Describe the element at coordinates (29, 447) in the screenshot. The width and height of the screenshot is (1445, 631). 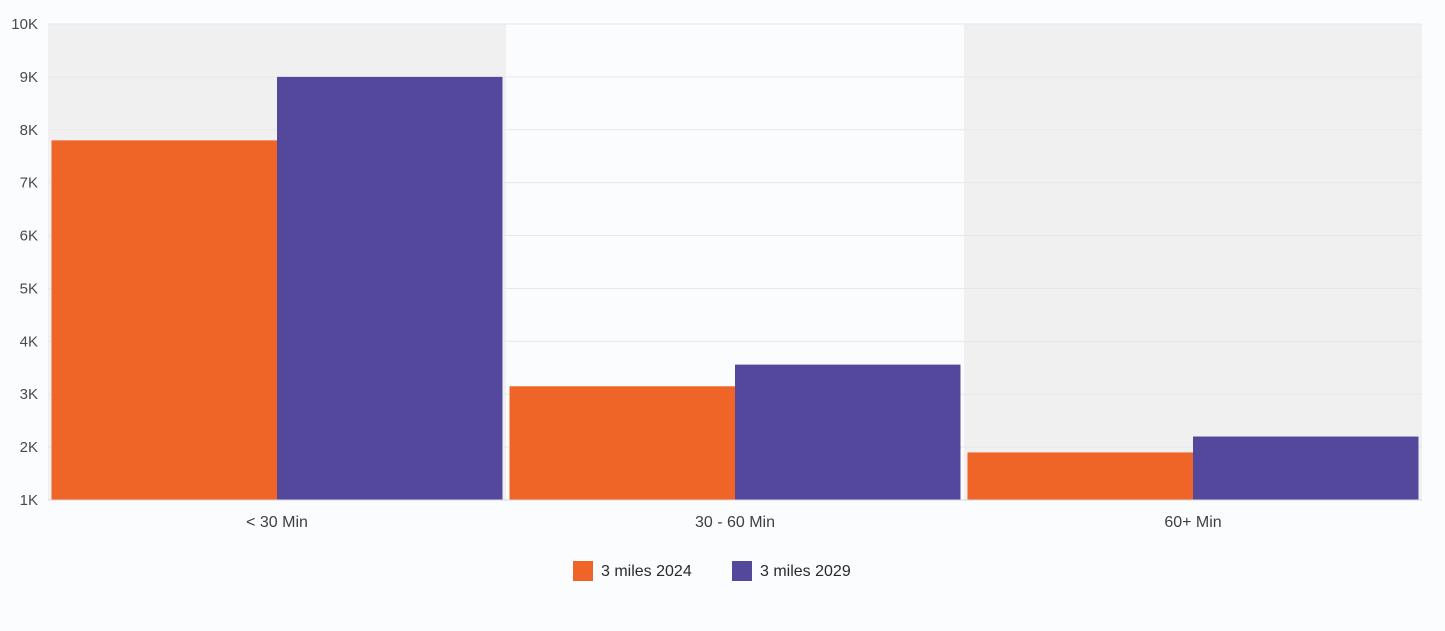
I see `y-tick-label: 2K` at that location.